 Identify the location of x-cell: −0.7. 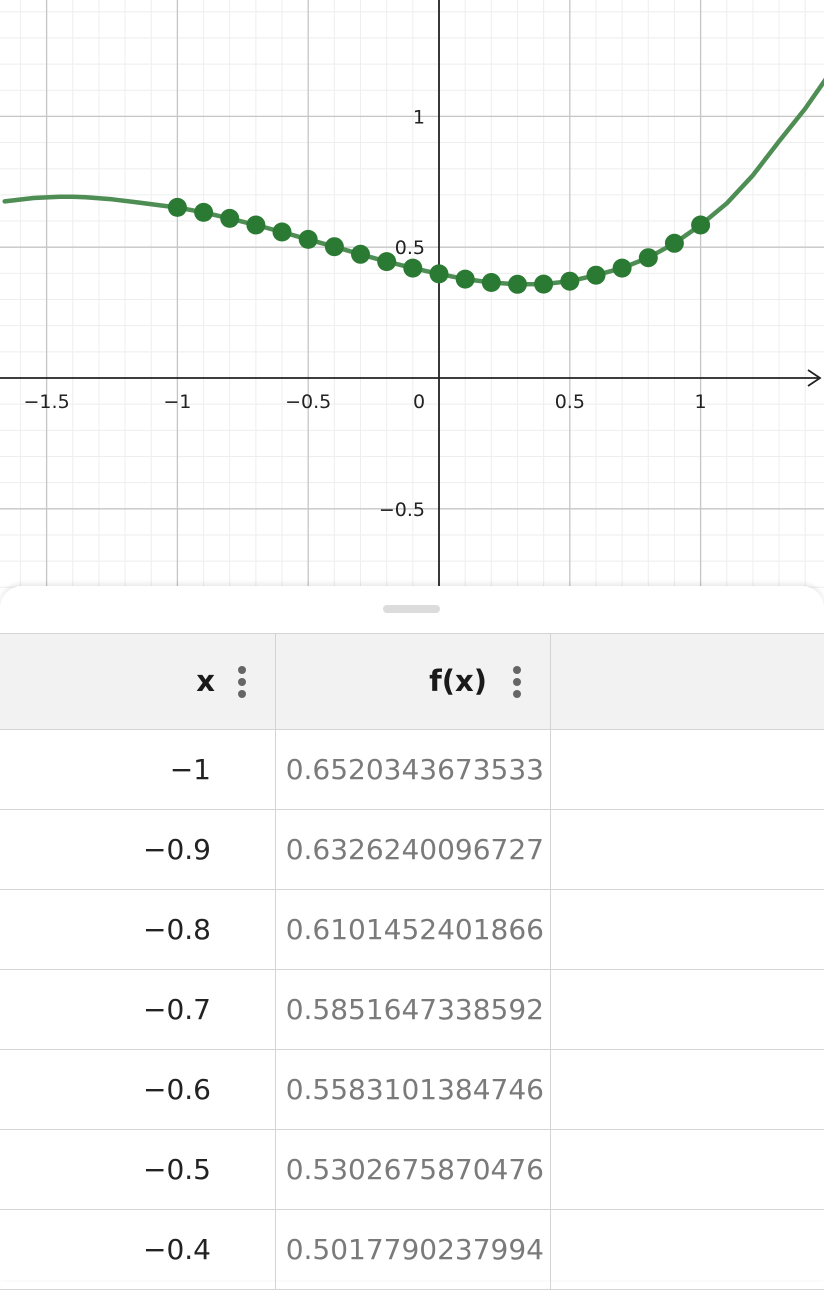
(138, 1009).